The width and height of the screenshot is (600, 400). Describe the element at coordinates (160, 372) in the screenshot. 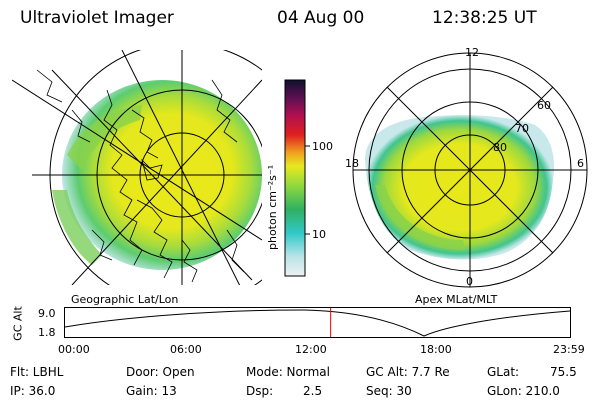

I see `door-info: Door: Open` at that location.